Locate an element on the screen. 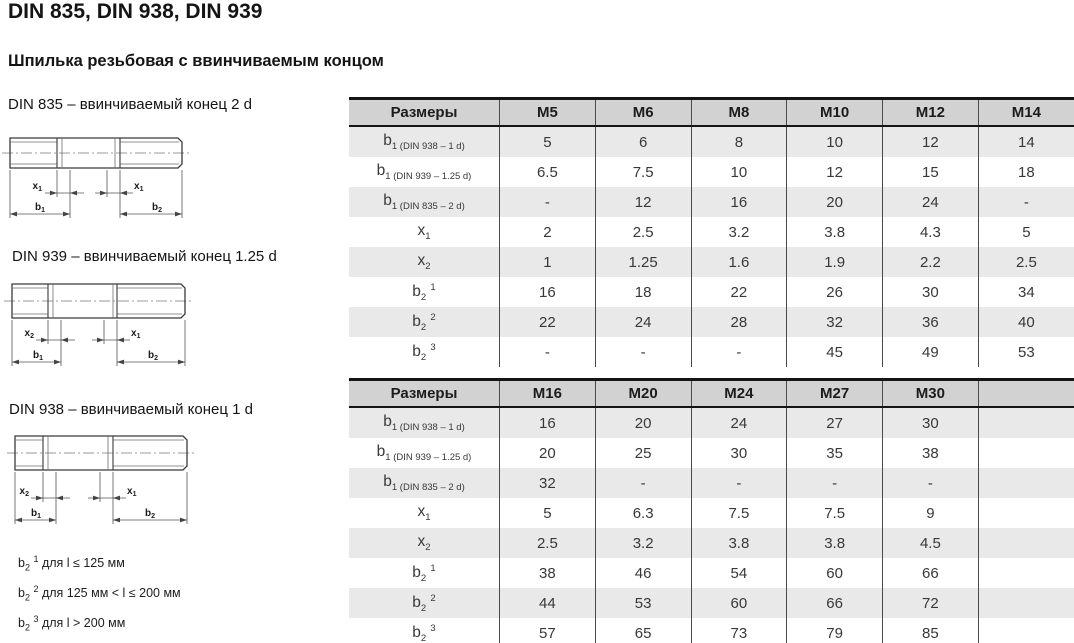 This screenshot has width=1074, height=643. stud-drawing-din835: x1 b1 x1 b2 is located at coordinates (97, 177).